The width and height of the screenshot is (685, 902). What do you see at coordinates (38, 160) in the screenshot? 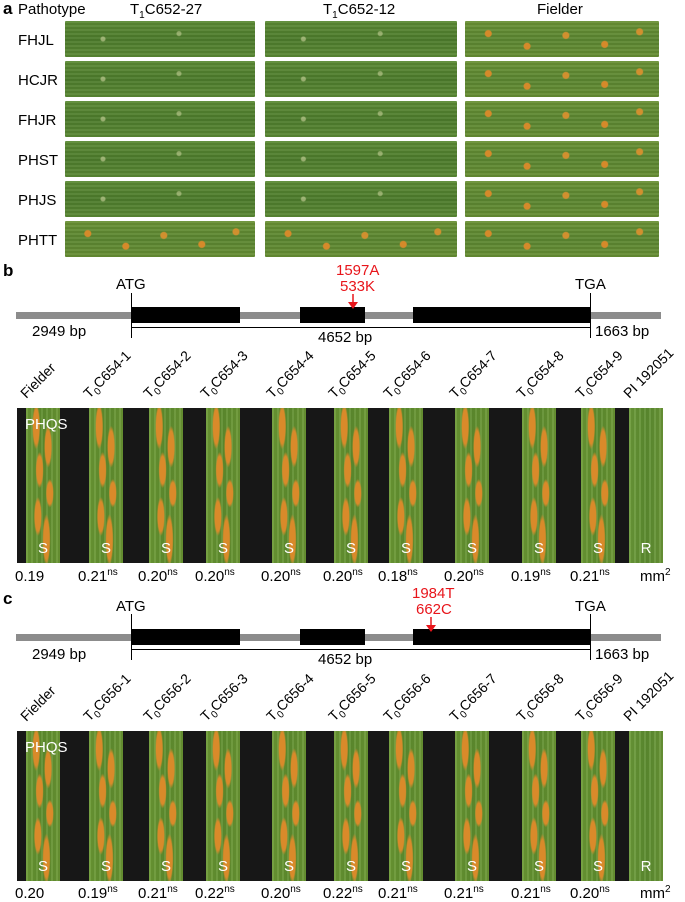
I see `pathotype-row-label: PHST` at bounding box center [38, 160].